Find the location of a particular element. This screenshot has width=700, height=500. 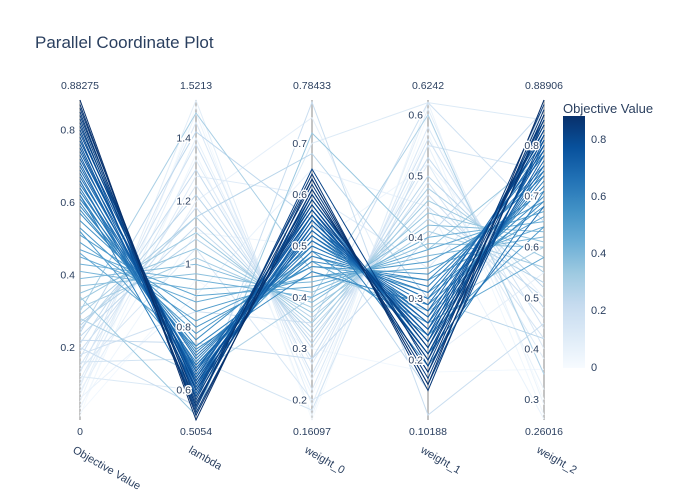

colorbar-tick-label: 0.6 is located at coordinates (599, 196).